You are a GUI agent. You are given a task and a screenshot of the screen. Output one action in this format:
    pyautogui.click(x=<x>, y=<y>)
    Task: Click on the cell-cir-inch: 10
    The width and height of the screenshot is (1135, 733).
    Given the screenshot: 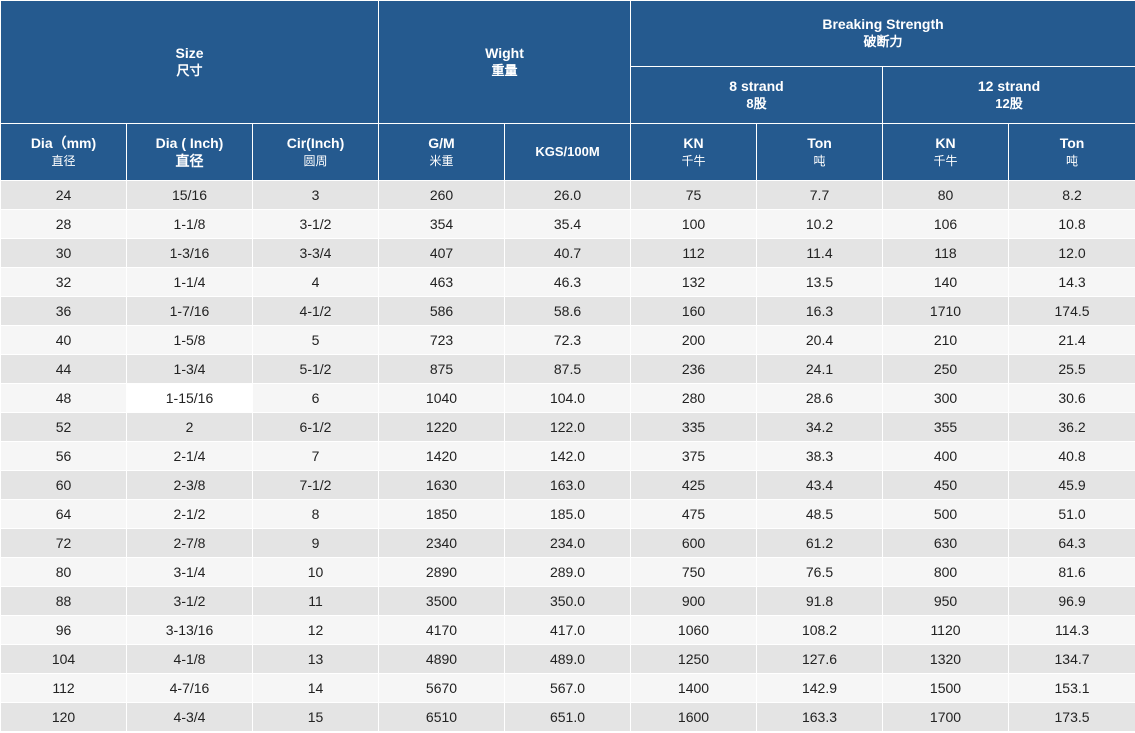 What is the action you would take?
    pyautogui.click(x=315, y=572)
    